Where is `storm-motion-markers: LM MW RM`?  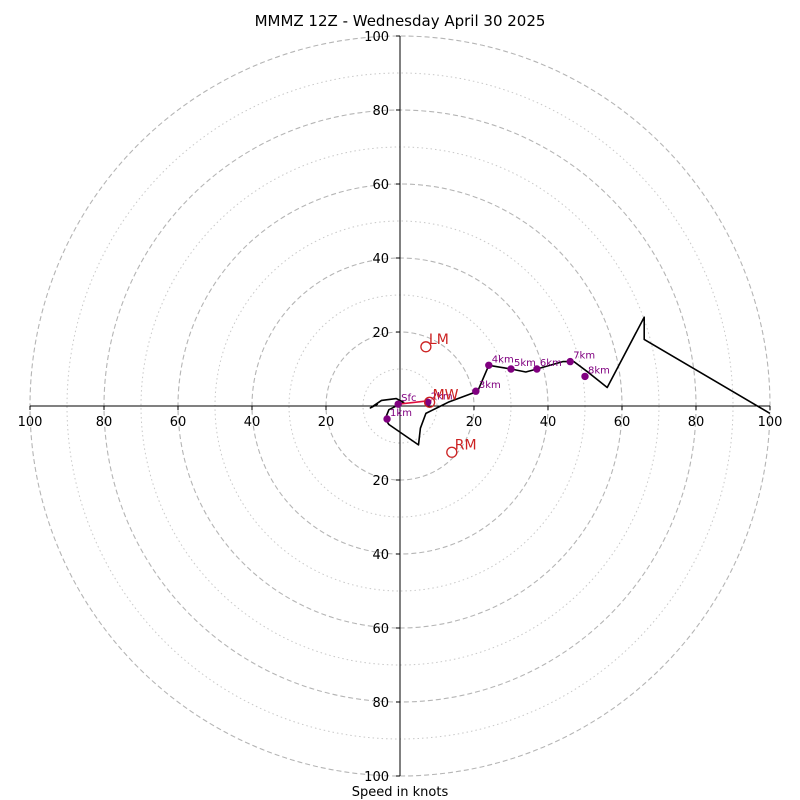
storm-motion-markers: LM MW RM is located at coordinates (448, 395).